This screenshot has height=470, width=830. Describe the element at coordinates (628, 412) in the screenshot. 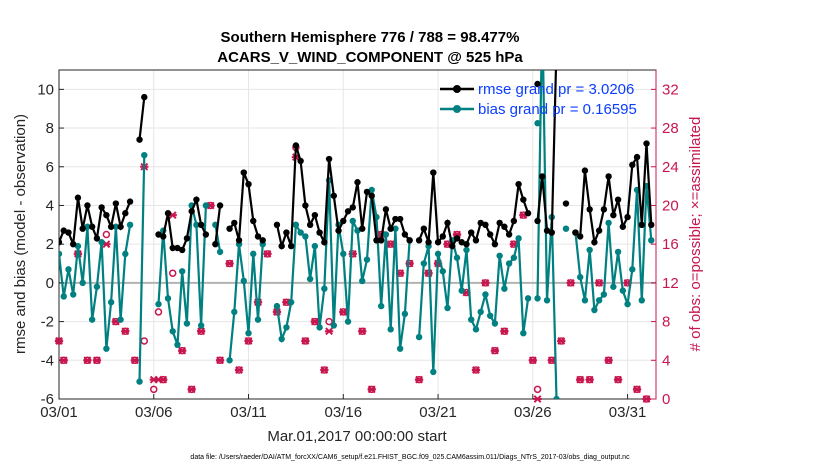

I see `x-tick-label: 03/31` at that location.